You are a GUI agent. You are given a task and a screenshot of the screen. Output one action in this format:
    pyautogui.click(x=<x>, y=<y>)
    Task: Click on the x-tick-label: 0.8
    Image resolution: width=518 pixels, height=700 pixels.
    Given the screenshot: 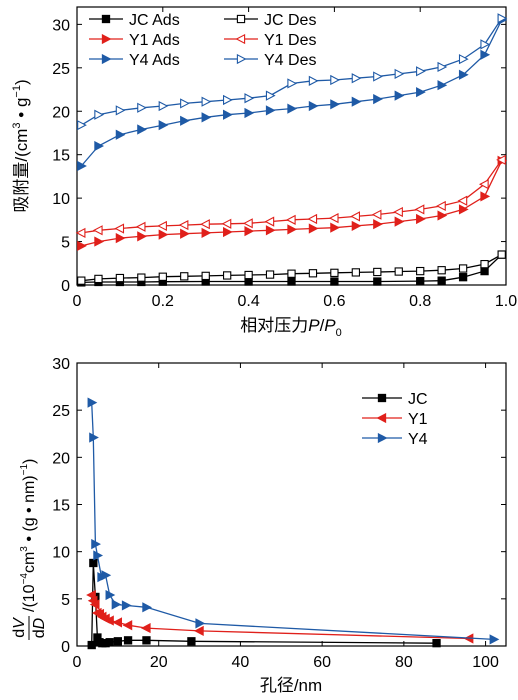 What is the action you would take?
    pyautogui.click(x=420, y=301)
    